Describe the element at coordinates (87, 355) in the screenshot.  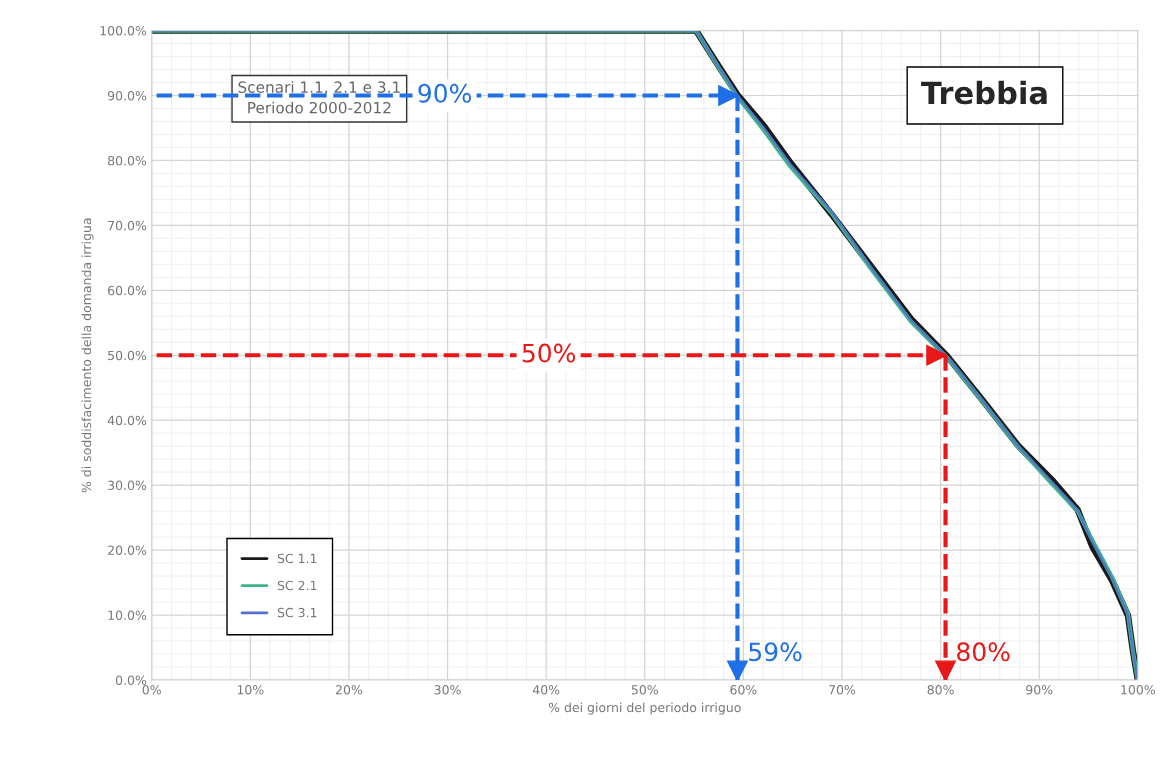
I see `y-axis-title: % di soddisfacimento della domanda irrigua` at that location.